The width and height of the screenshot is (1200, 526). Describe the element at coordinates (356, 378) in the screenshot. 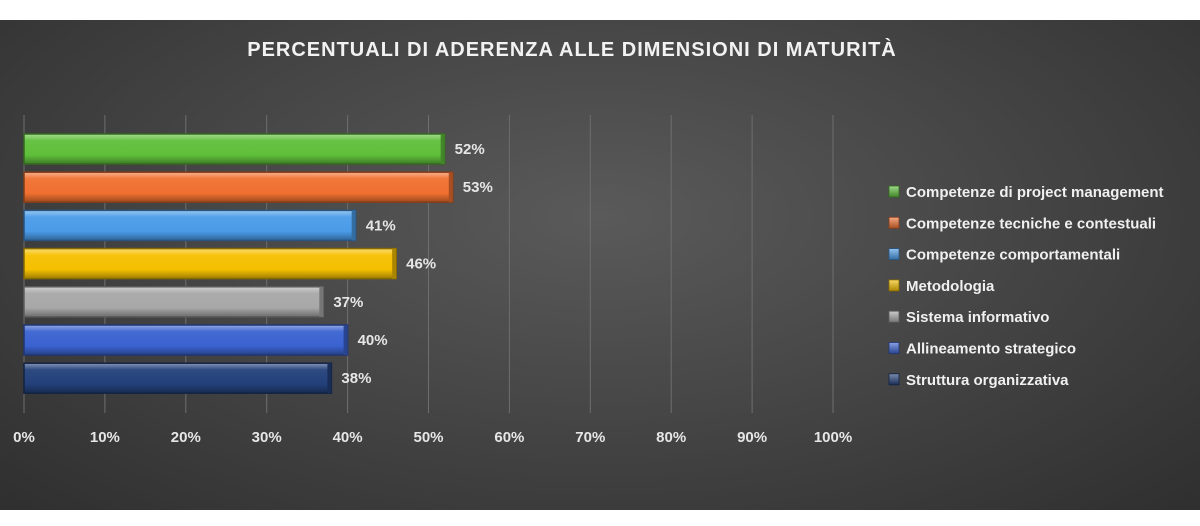

I see `data-label: 38%` at that location.